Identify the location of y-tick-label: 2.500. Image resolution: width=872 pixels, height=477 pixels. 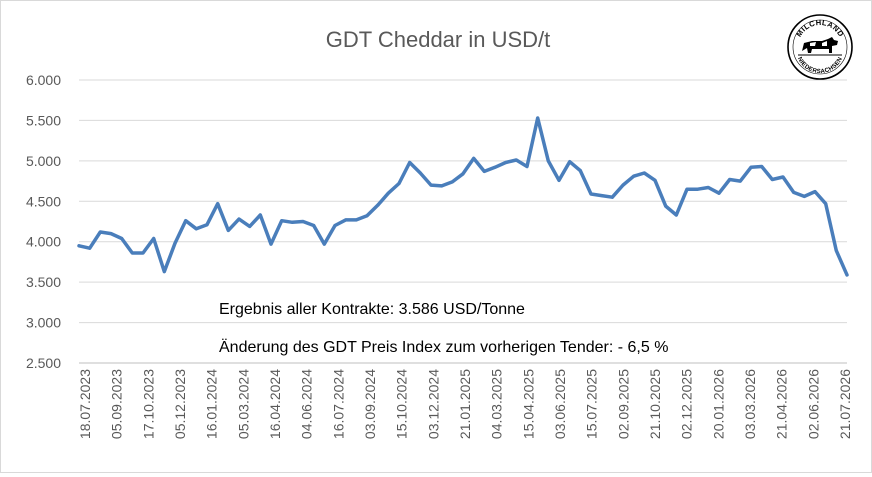
(43, 363).